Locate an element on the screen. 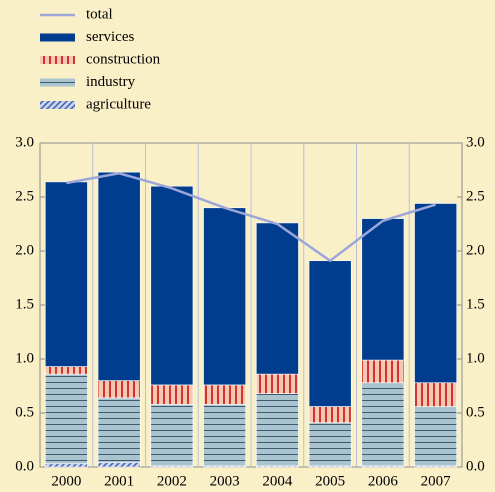 This screenshot has height=492, width=495. x-tick-label: 2002 is located at coordinates (172, 481).